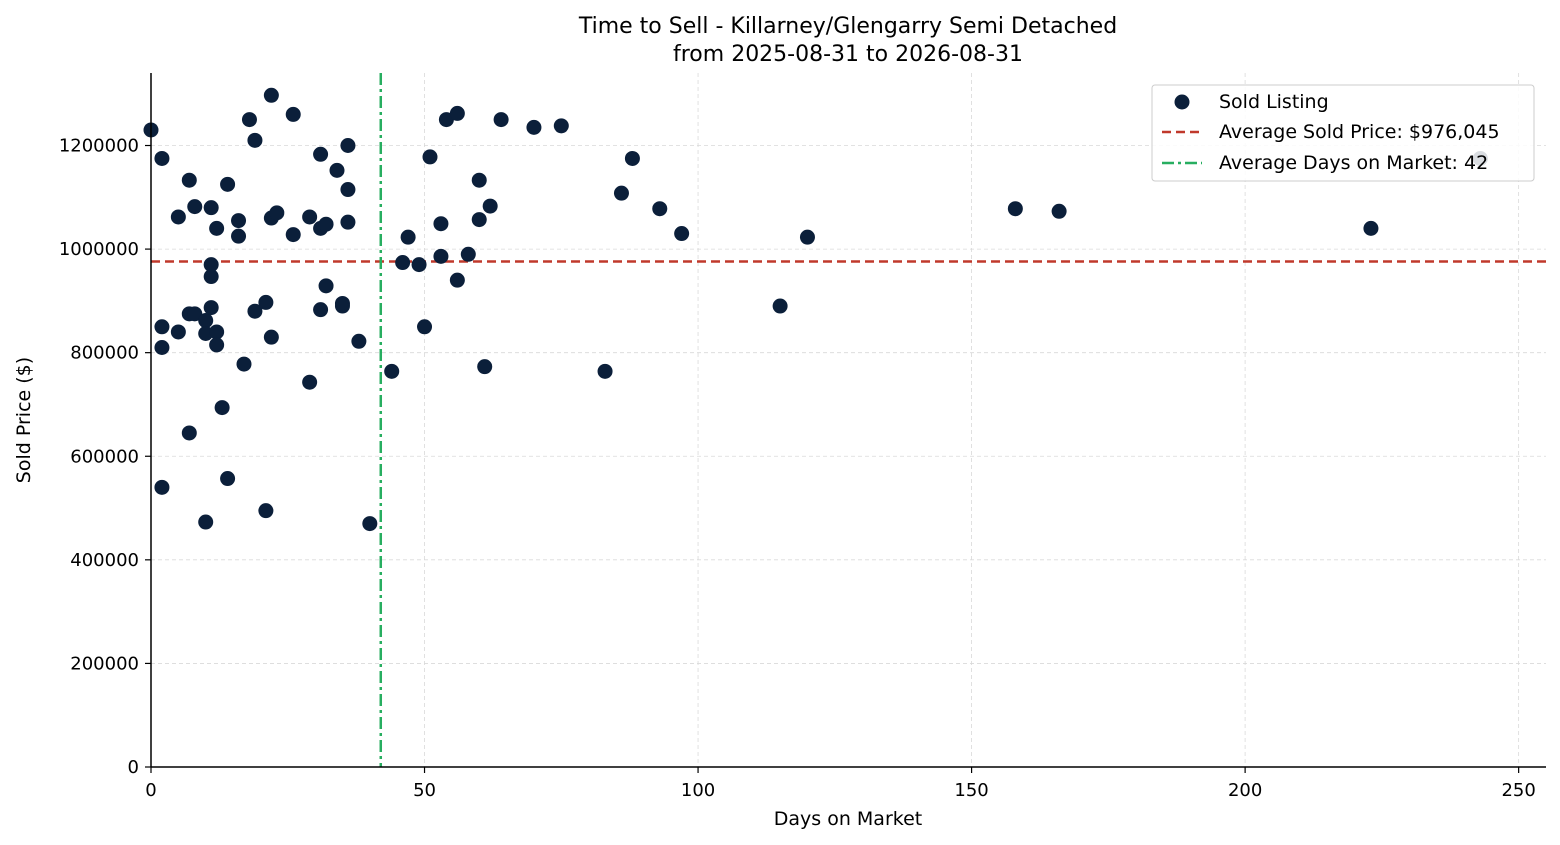 The image size is (1560, 845). Describe the element at coordinates (99, 249) in the screenshot. I see `y-tick-label: 1000000` at that location.